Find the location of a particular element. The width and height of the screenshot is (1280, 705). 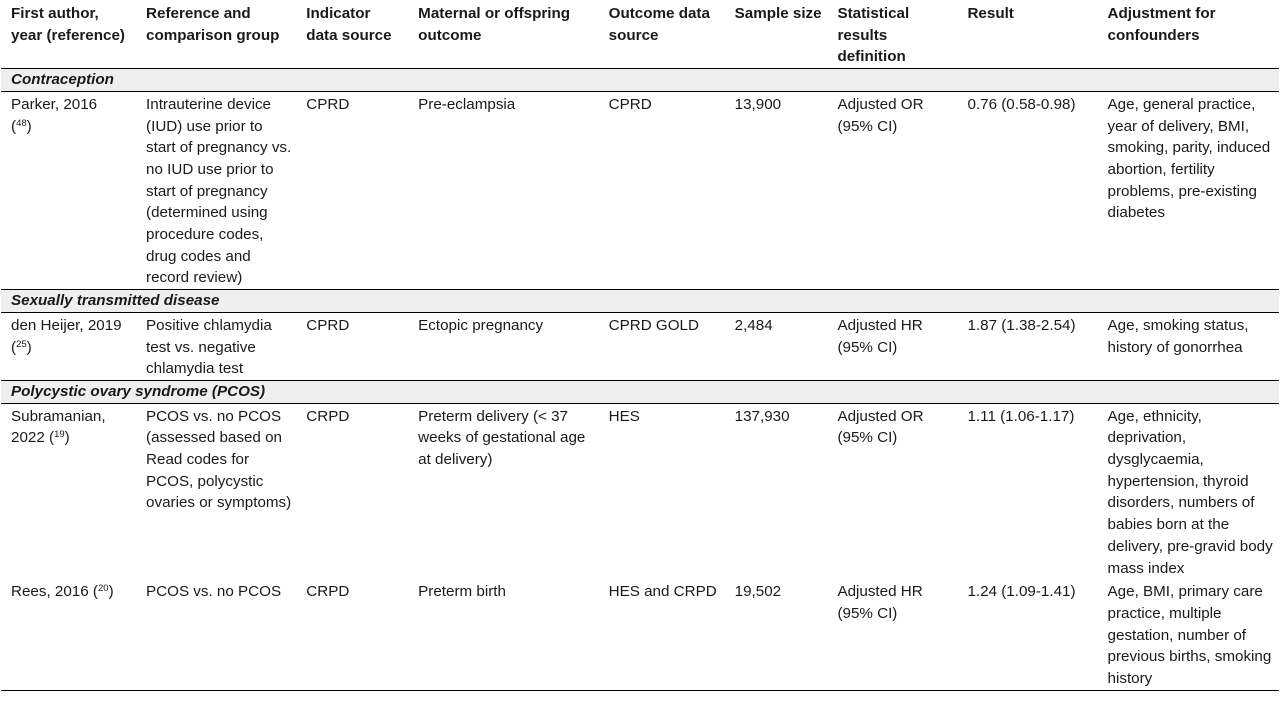

cell-result: 0.76 (0.58-0.98) is located at coordinates (1027, 191).